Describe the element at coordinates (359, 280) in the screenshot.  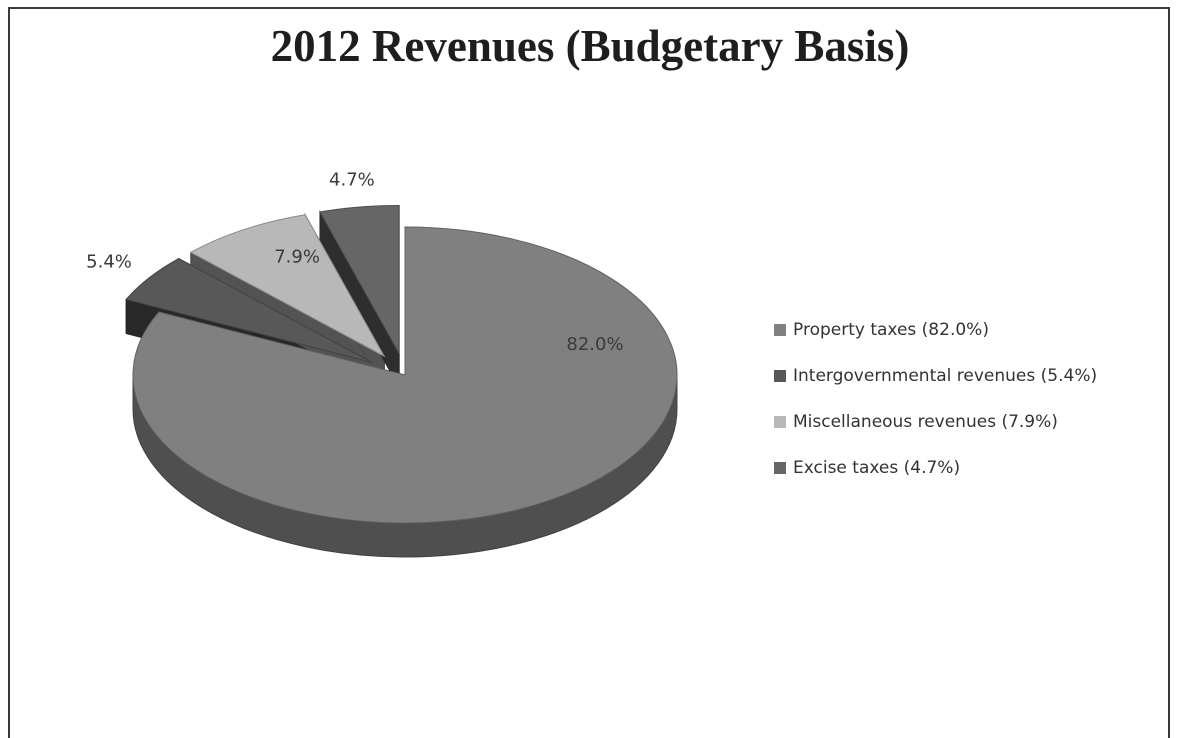
I see `slice-excise-taxes` at that location.